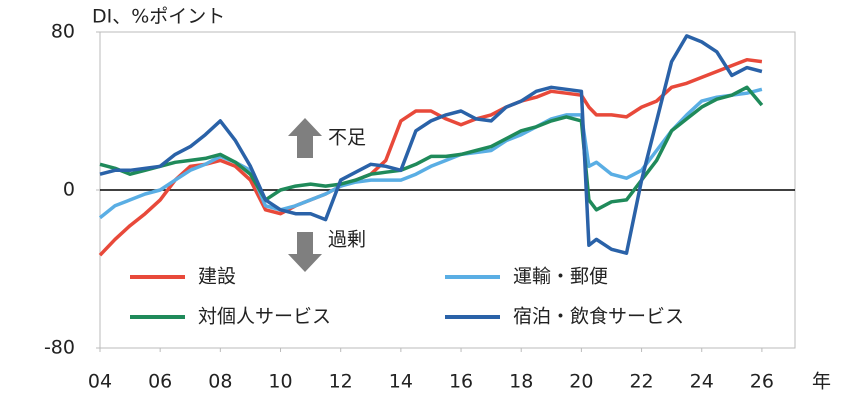  What do you see at coordinates (461, 382) in the screenshot?
I see `x-tick-label: 16` at bounding box center [461, 382].